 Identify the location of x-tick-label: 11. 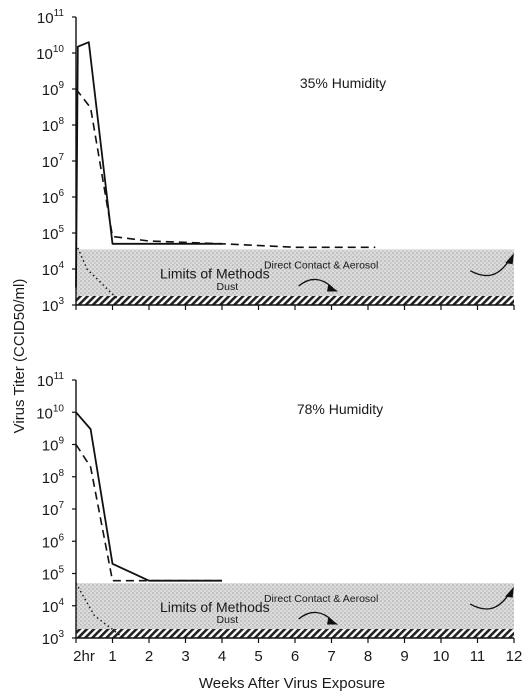
(478, 656).